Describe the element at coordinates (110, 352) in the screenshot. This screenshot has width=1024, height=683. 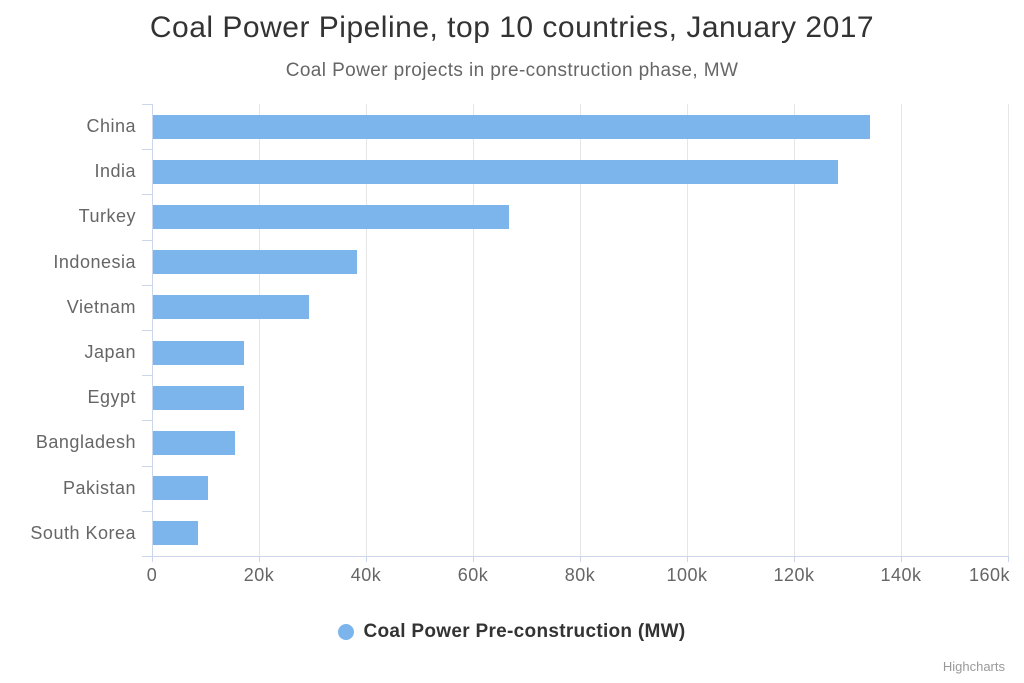
I see `category-label-japan: Japan` at that location.